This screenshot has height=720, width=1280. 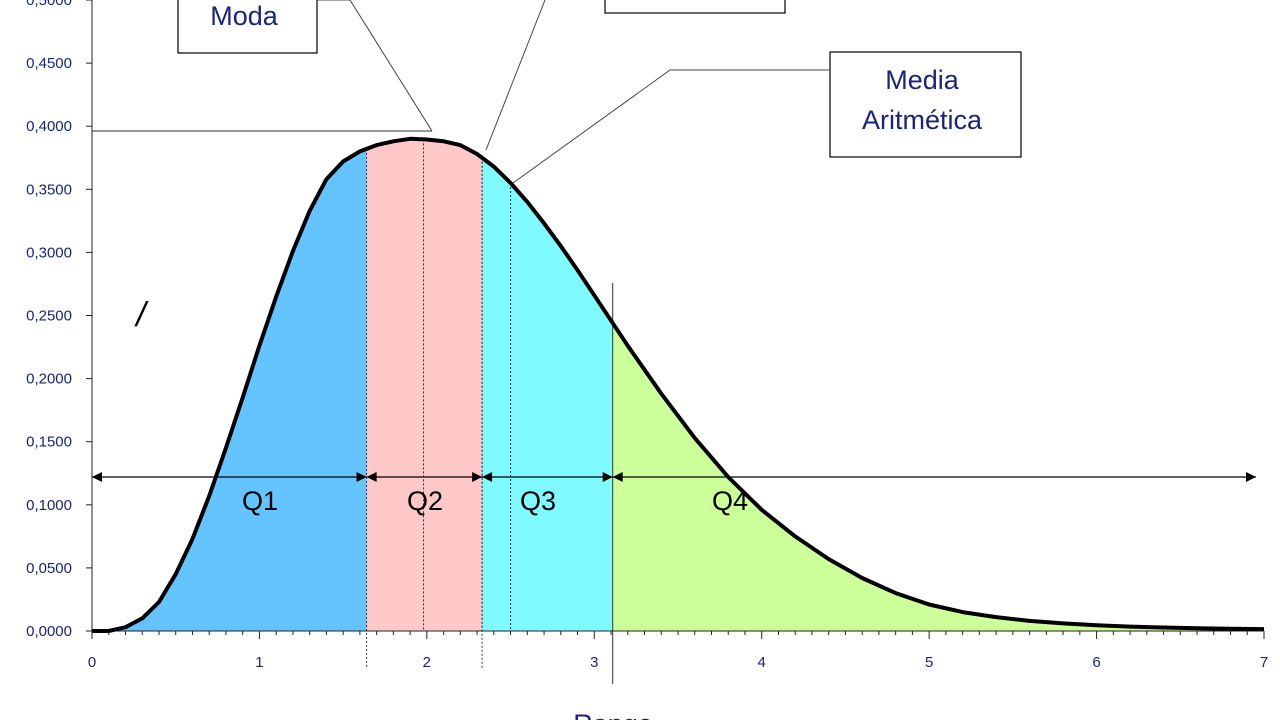 What do you see at coordinates (477, 477) in the screenshot?
I see `arrow-q2-head-right` at bounding box center [477, 477].